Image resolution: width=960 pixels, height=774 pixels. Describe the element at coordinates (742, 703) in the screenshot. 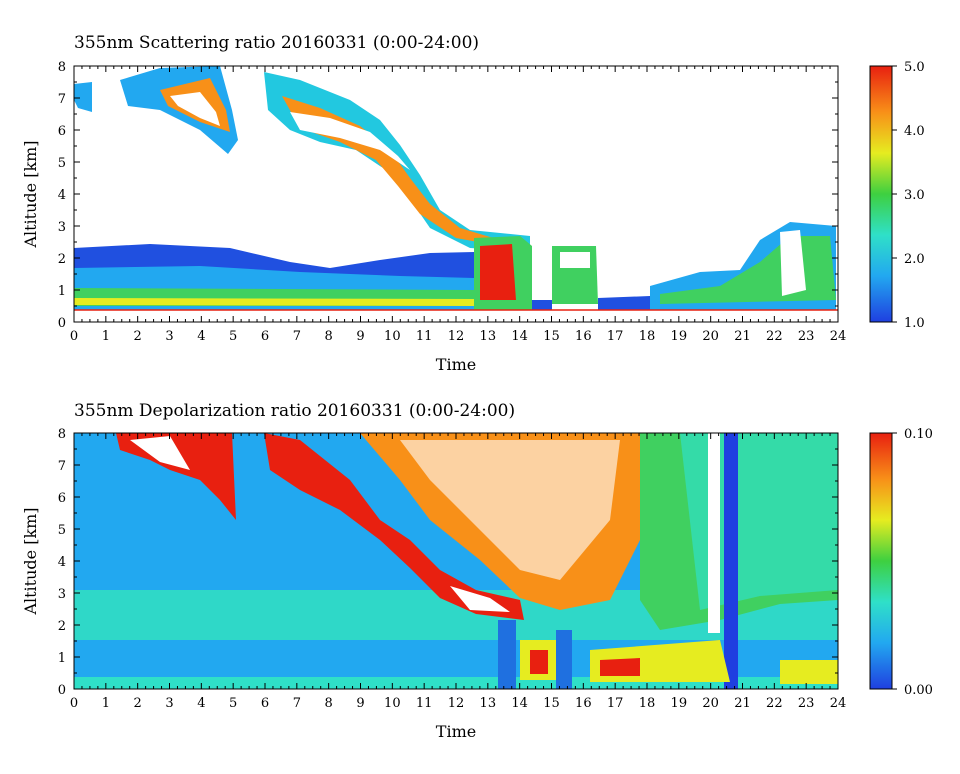

I see `x-tick-label: 21` at that location.